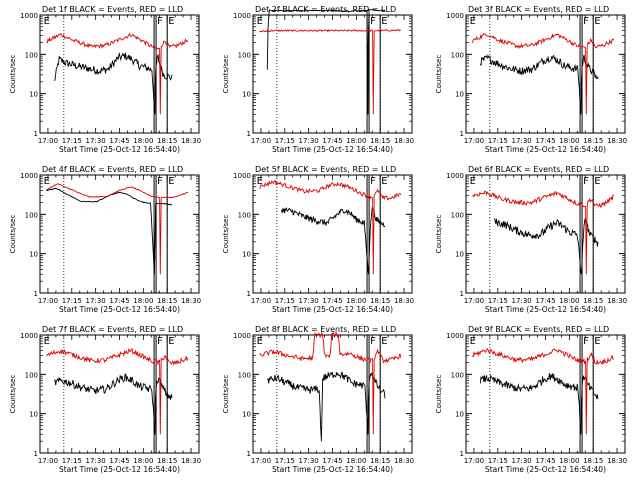 This screenshot has height=480, width=640. What do you see at coordinates (538, 9) in the screenshot?
I see `panel-title: Det 3f BLACK = Events, RED = LLD` at bounding box center [538, 9].